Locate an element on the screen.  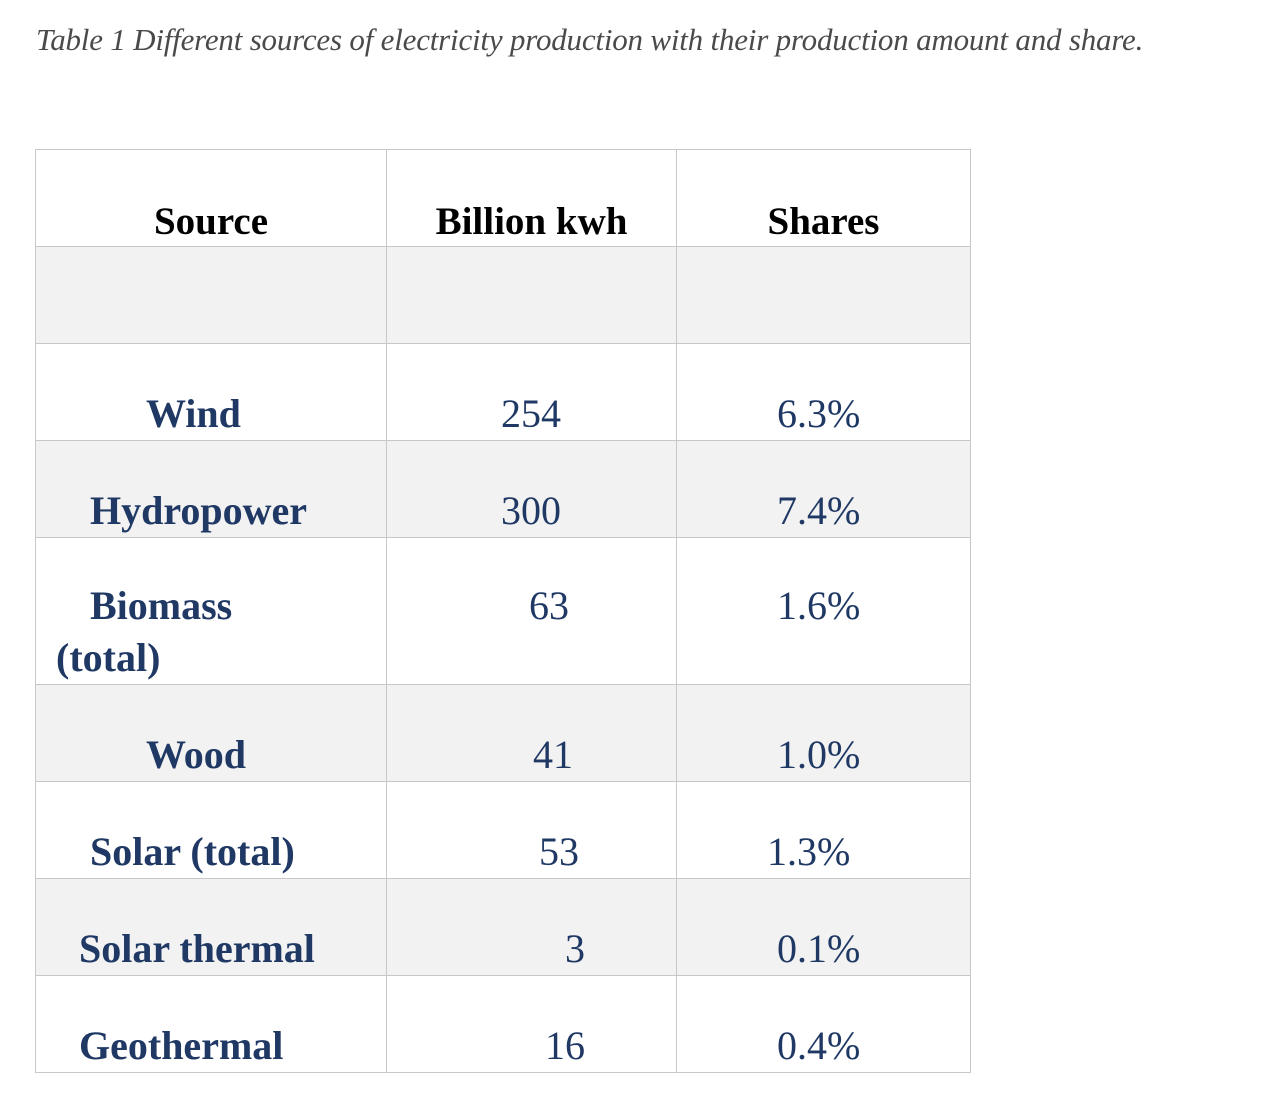
table-row-biomass: Biomass (total) 63 1.6% is located at coordinates (503, 611).